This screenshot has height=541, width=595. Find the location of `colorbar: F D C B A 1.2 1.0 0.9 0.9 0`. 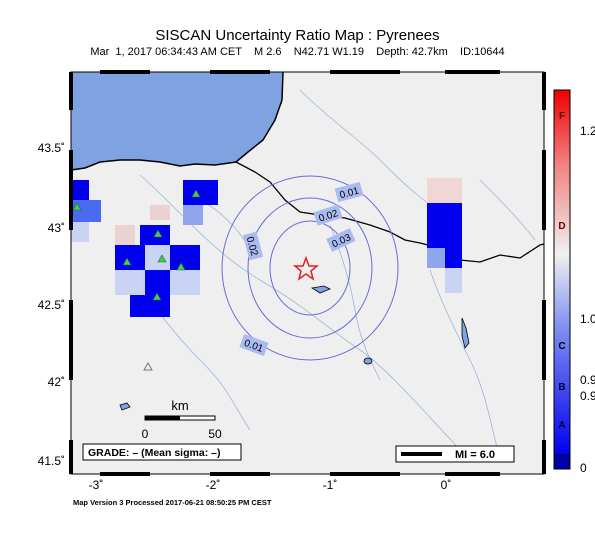

colorbar: F D C B A 1.2 1.0 0.9 0.9 0 is located at coordinates (574, 282).